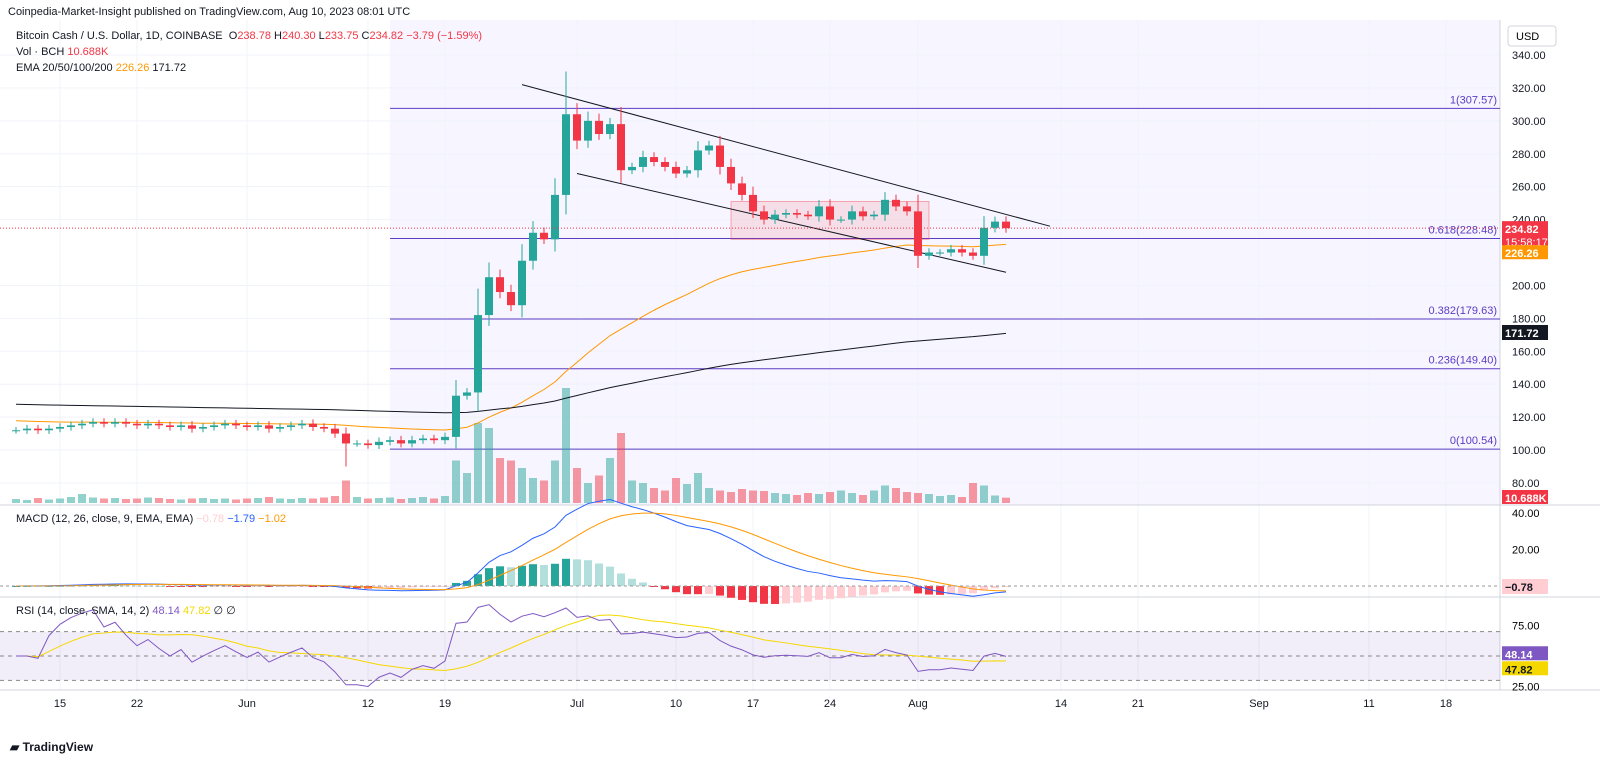  What do you see at coordinates (791, 223) in the screenshot?
I see `channel-lower-line` at bounding box center [791, 223].